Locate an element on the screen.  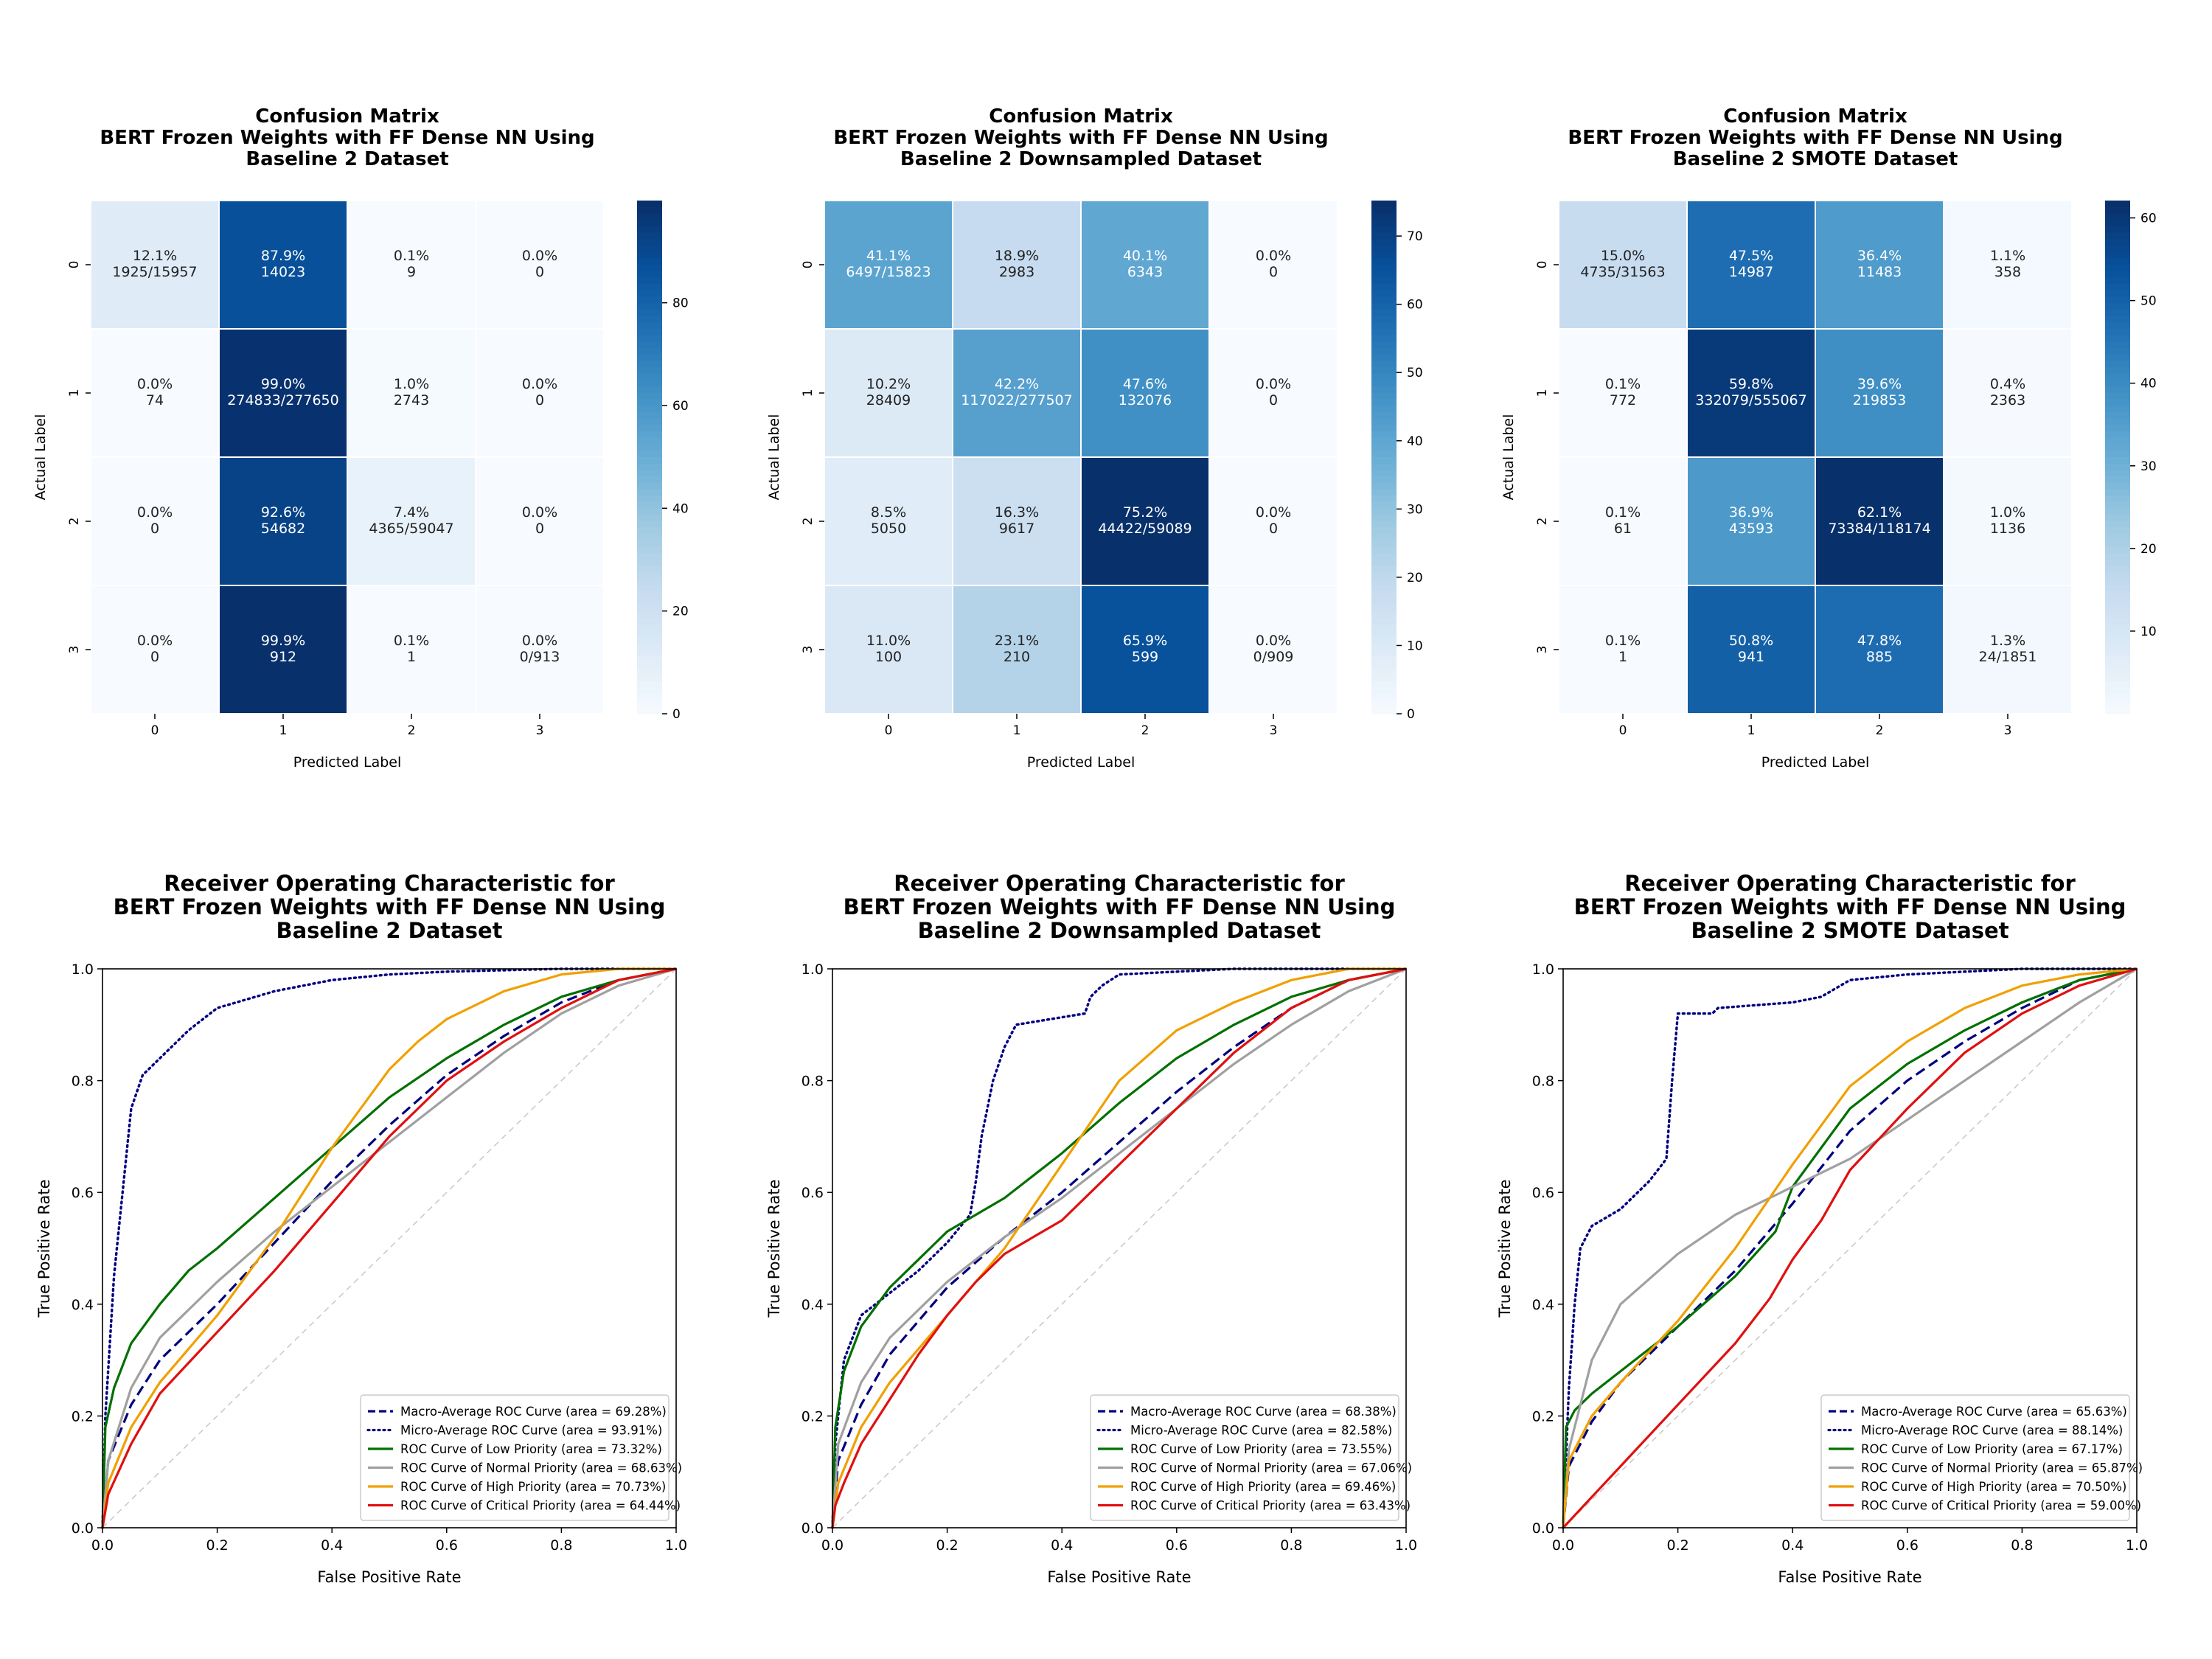
cell-percent-label: 50.8% is located at coordinates (1751, 641).